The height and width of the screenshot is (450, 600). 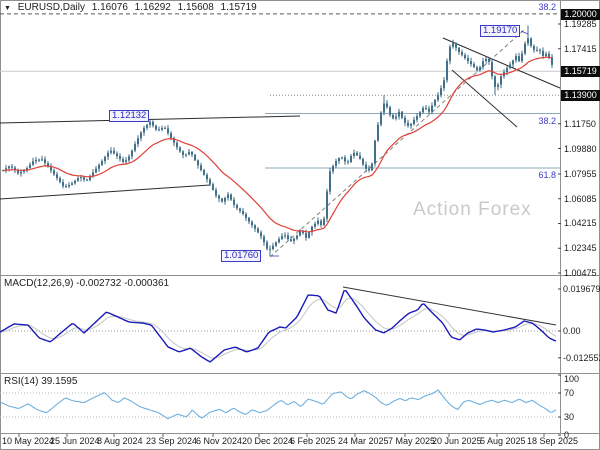 What do you see at coordinates (75, 441) in the screenshot?
I see `date-label: 25 Jun 2024` at bounding box center [75, 441].